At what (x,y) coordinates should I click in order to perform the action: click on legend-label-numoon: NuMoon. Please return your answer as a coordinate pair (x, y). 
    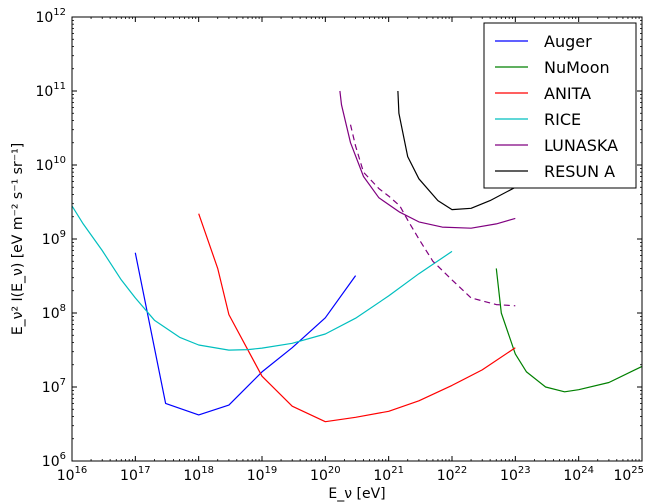
    Looking at the image, I should click on (577, 67).